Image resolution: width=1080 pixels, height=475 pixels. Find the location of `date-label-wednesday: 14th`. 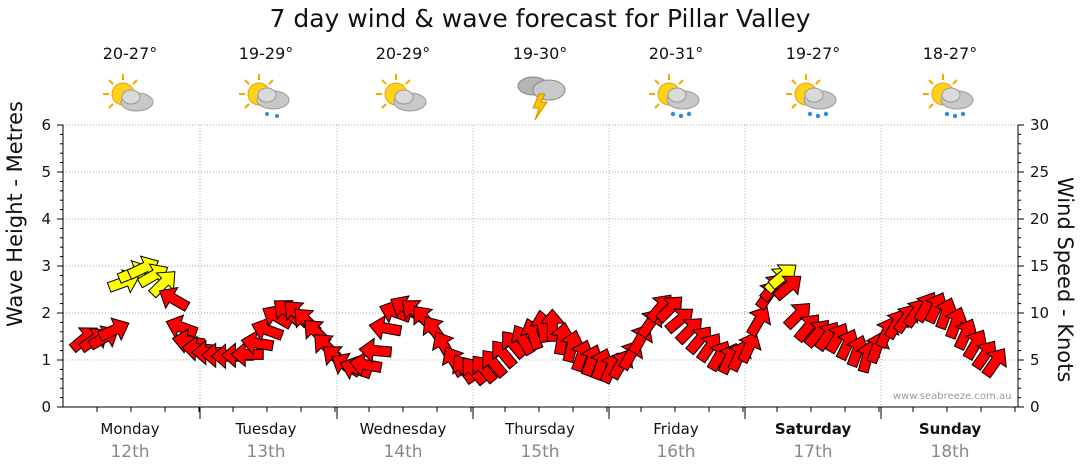

date-label-wednesday: 14th is located at coordinates (403, 452).